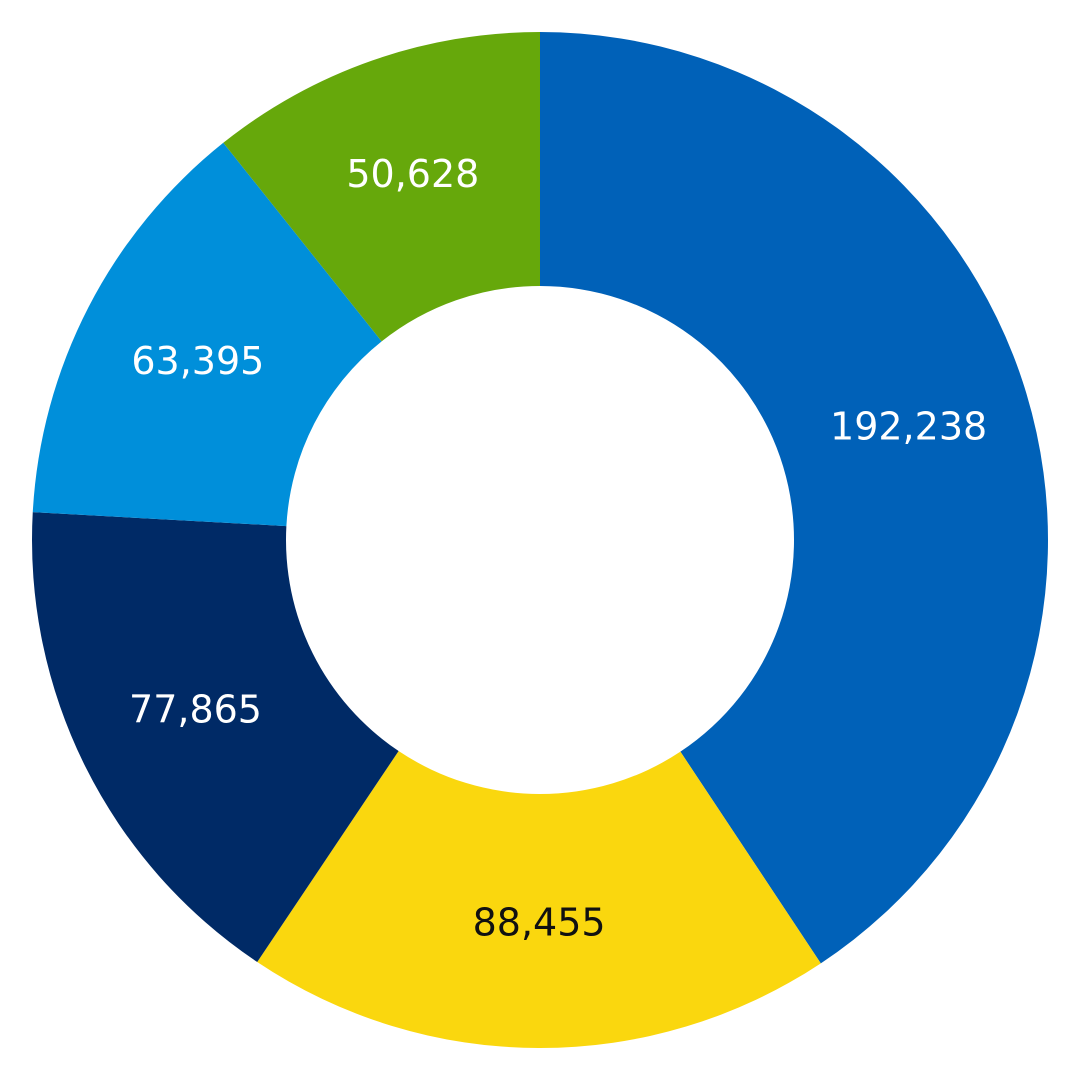 This screenshot has height=1080, width=1080. Describe the element at coordinates (195, 709) in the screenshot. I see `slice-value-label-3: 77,865` at that location.